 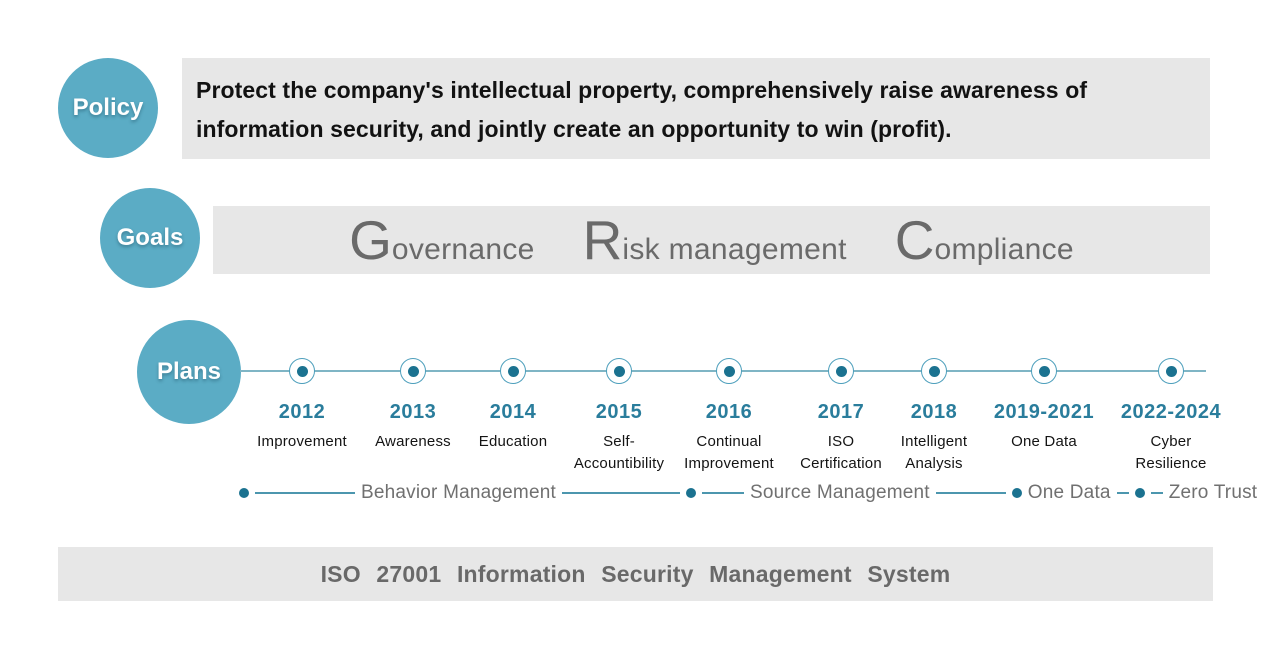 I want to click on milestone-year: 2019-2021, so click(x=1044, y=412).